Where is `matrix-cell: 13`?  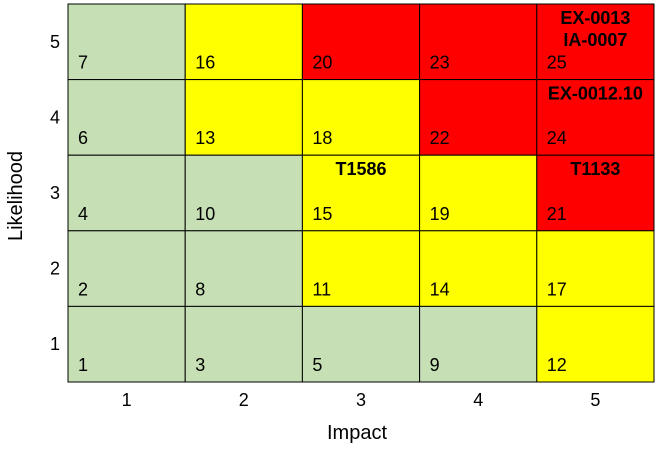 matrix-cell: 13 is located at coordinates (243, 117).